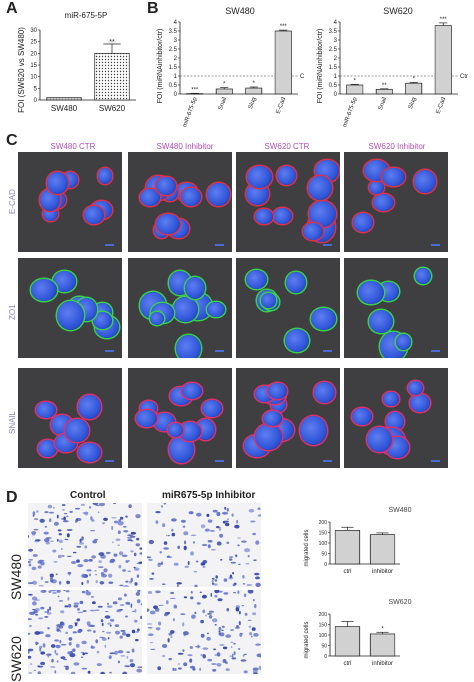 The height and width of the screenshot is (682, 474). What do you see at coordinates (209, 495) in the screenshot?
I see `d-col-title-inhibitor: miR675-5p Inhibitor` at bounding box center [209, 495].